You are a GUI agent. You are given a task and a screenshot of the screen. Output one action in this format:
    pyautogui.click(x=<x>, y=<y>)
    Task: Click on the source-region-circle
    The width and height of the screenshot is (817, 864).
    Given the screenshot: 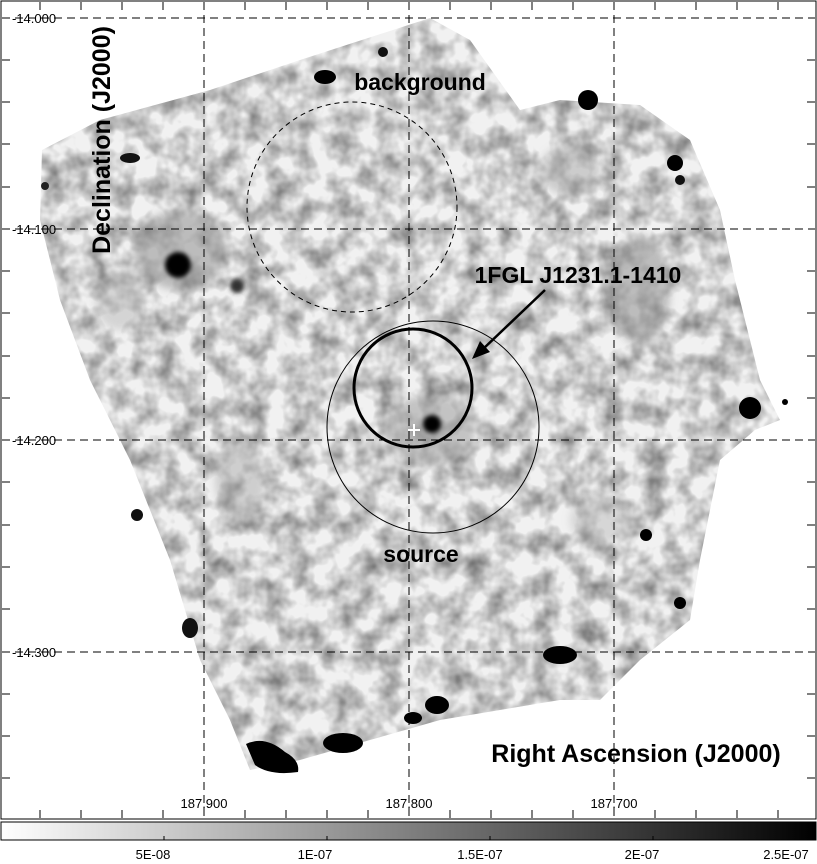 What is the action you would take?
    pyautogui.click(x=433, y=427)
    